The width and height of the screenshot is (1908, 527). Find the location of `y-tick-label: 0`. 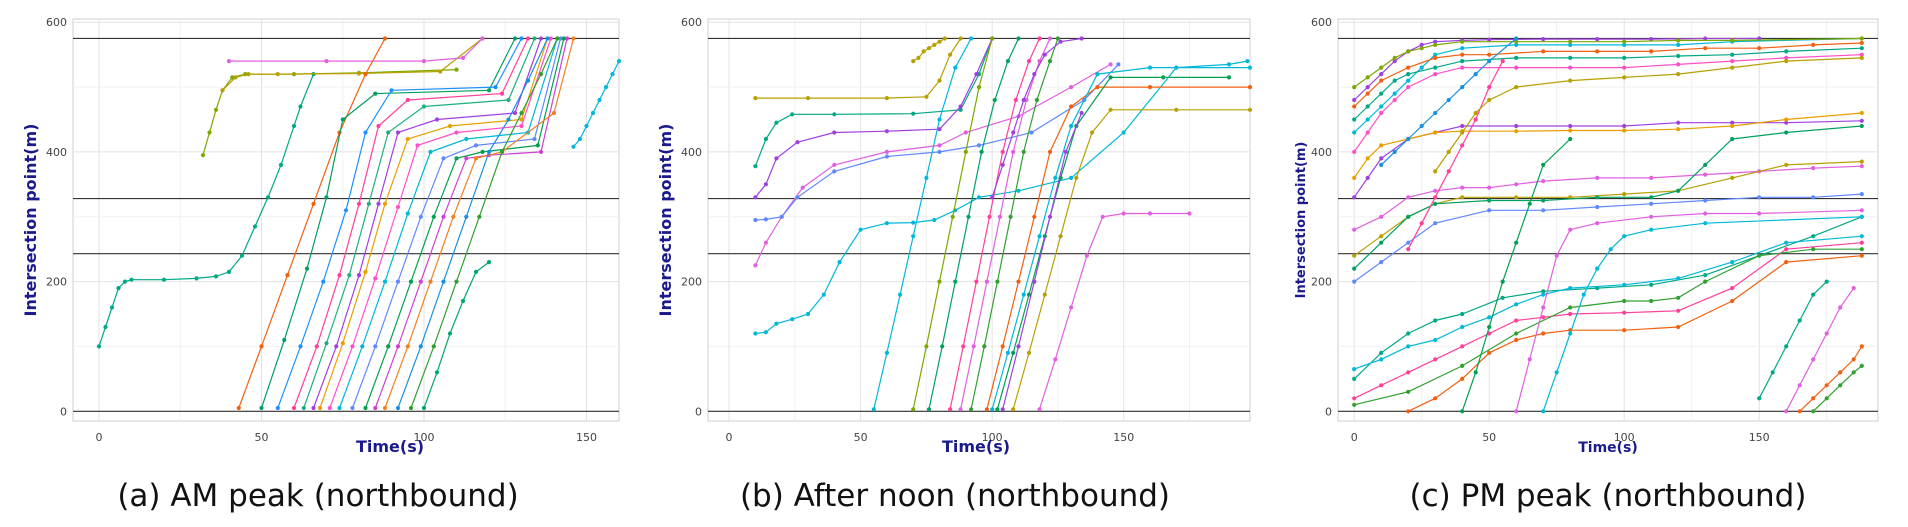

y-tick-label: 0 is located at coordinates (1328, 411).